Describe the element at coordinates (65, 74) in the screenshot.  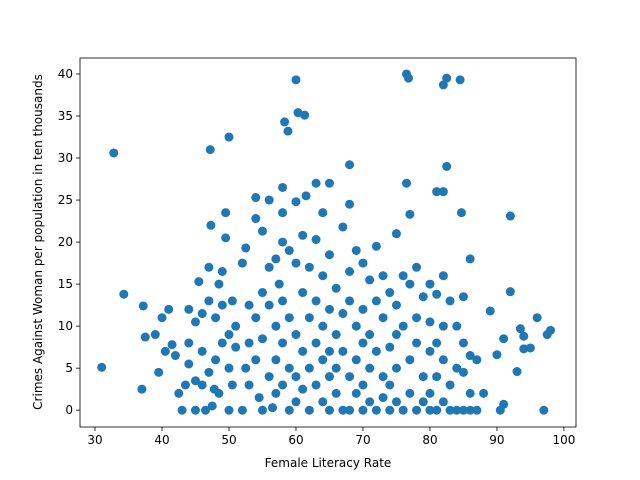
I see `y-tick-label: 40` at that location.